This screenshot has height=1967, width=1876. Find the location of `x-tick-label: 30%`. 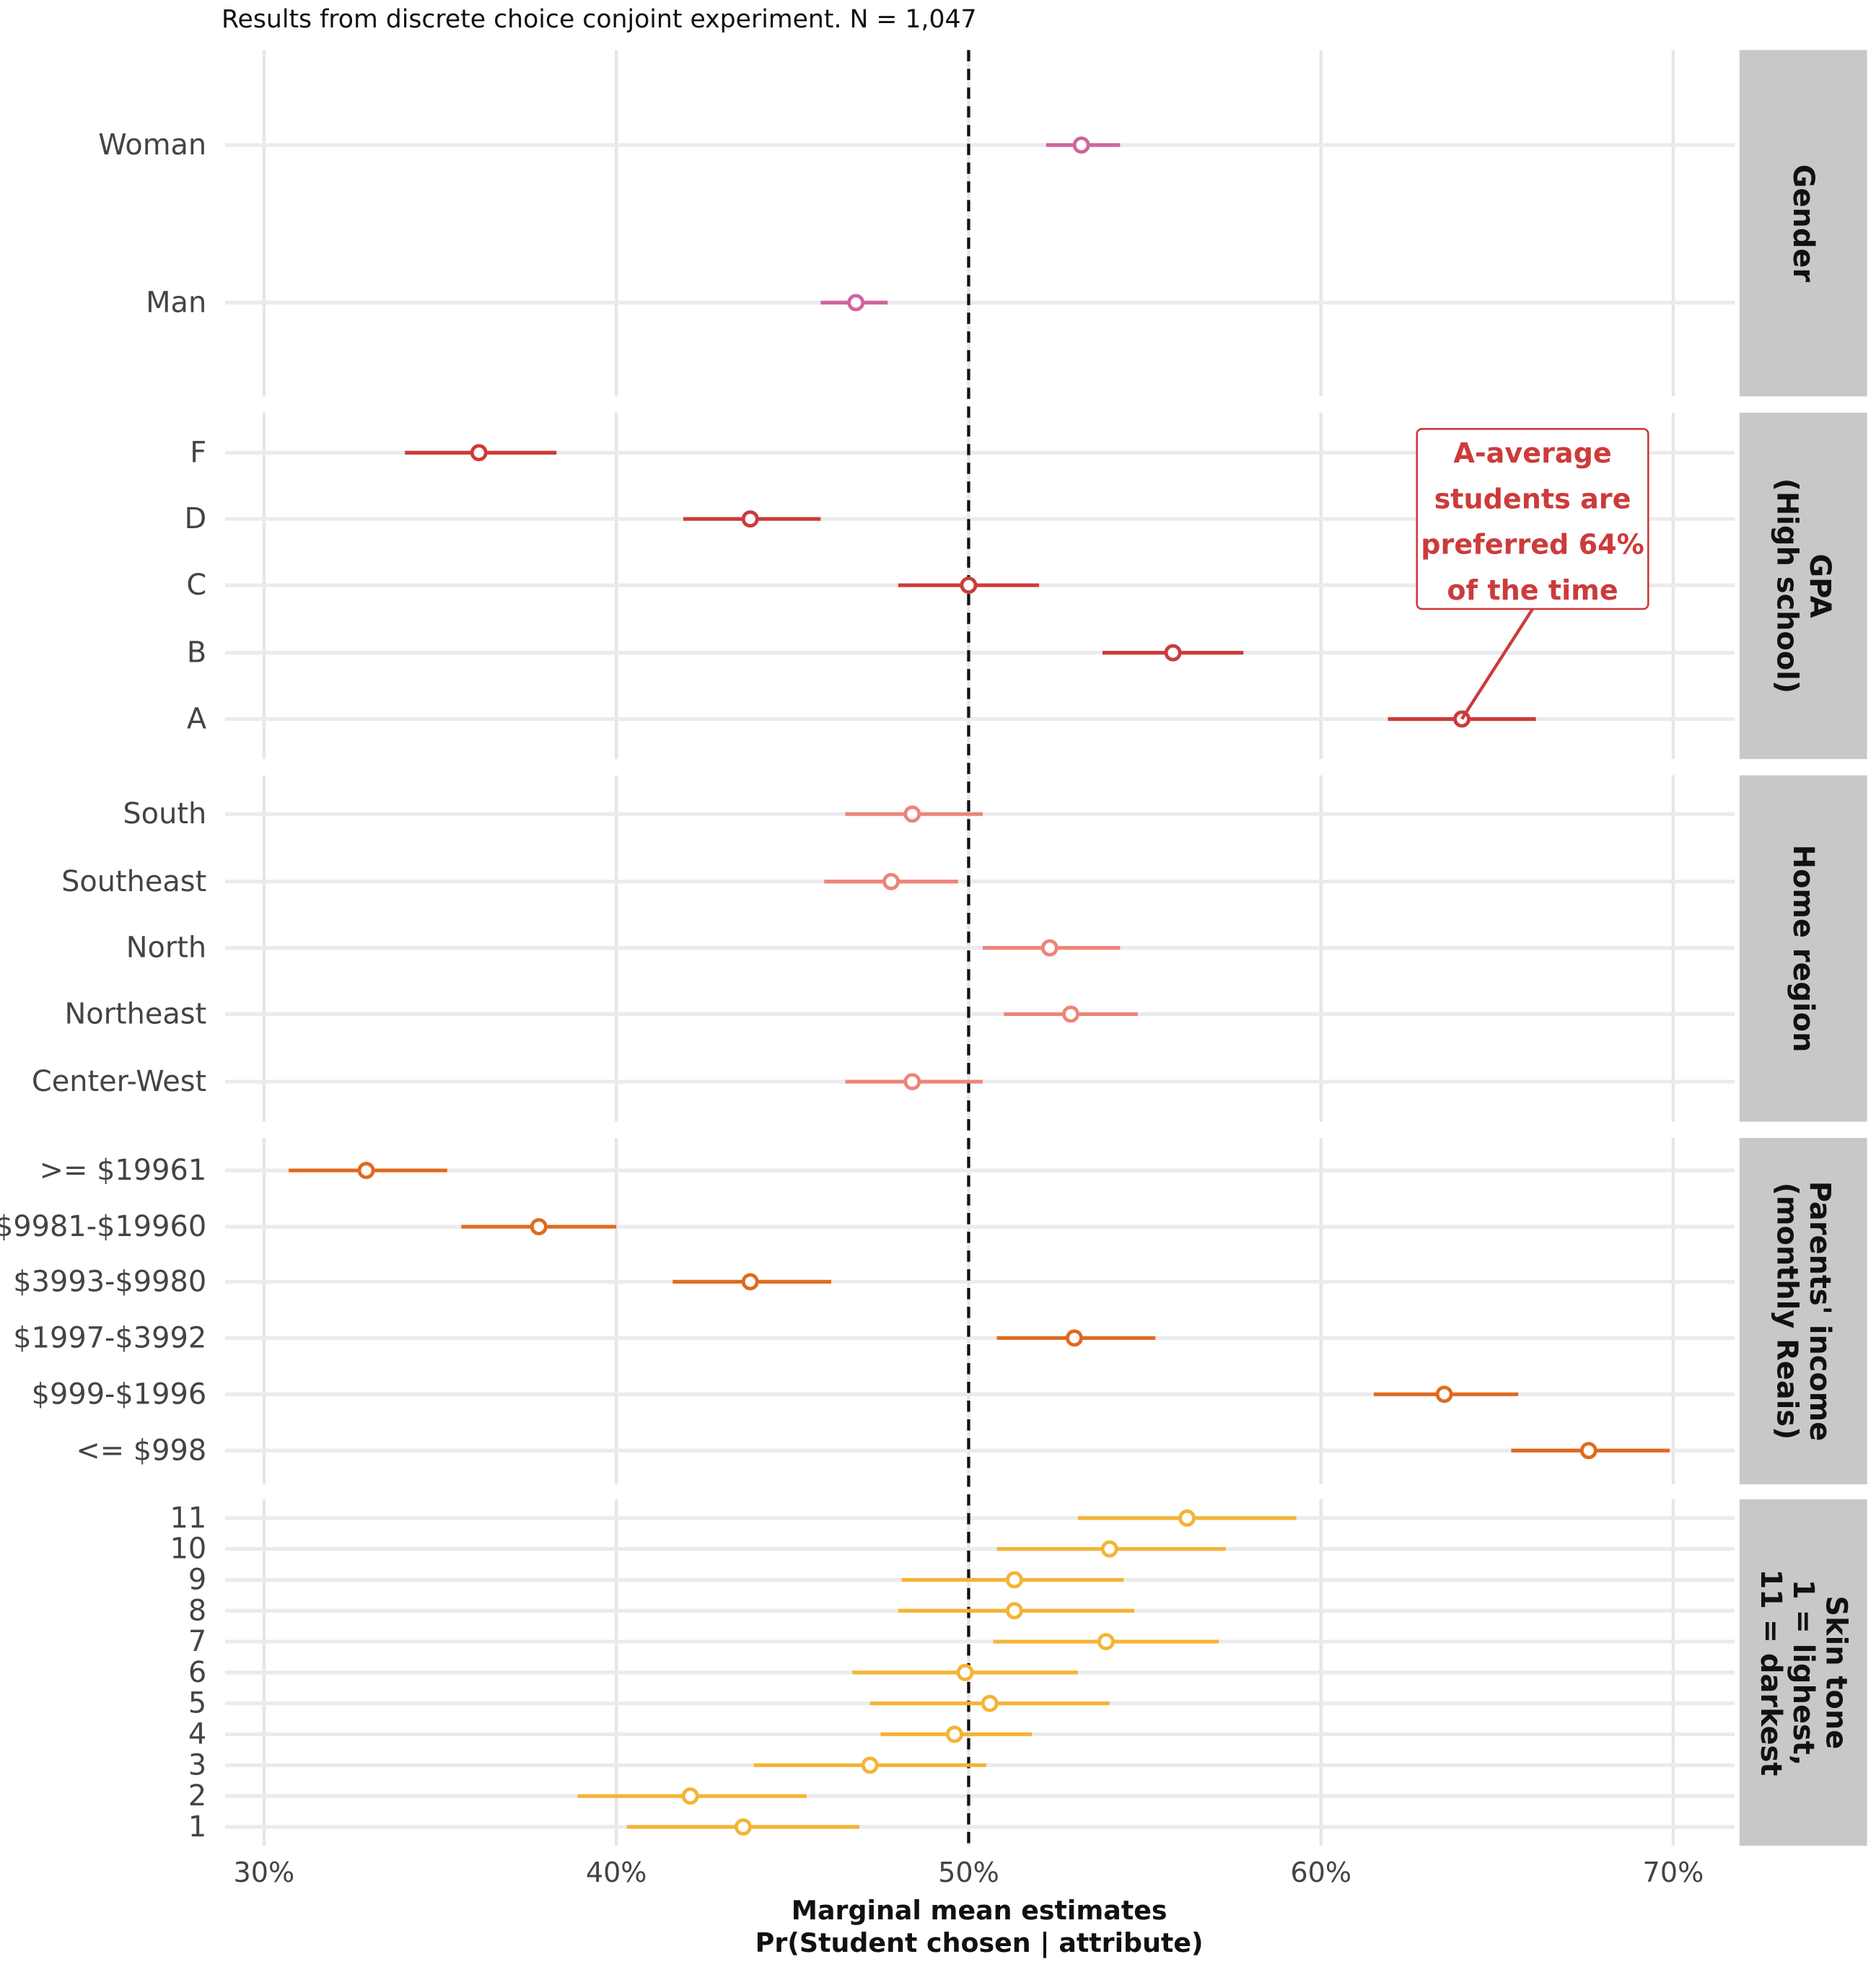

x-tick-label: 30% is located at coordinates (264, 1873).